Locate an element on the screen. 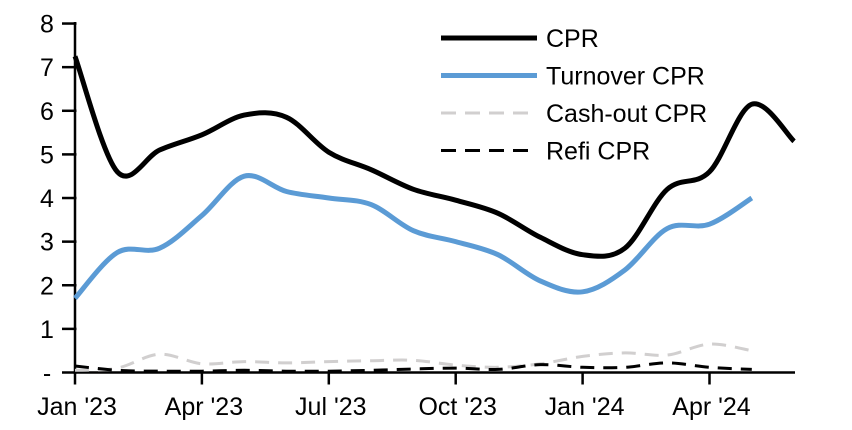  x-tick-label: Oct '23 is located at coordinates (457, 407).